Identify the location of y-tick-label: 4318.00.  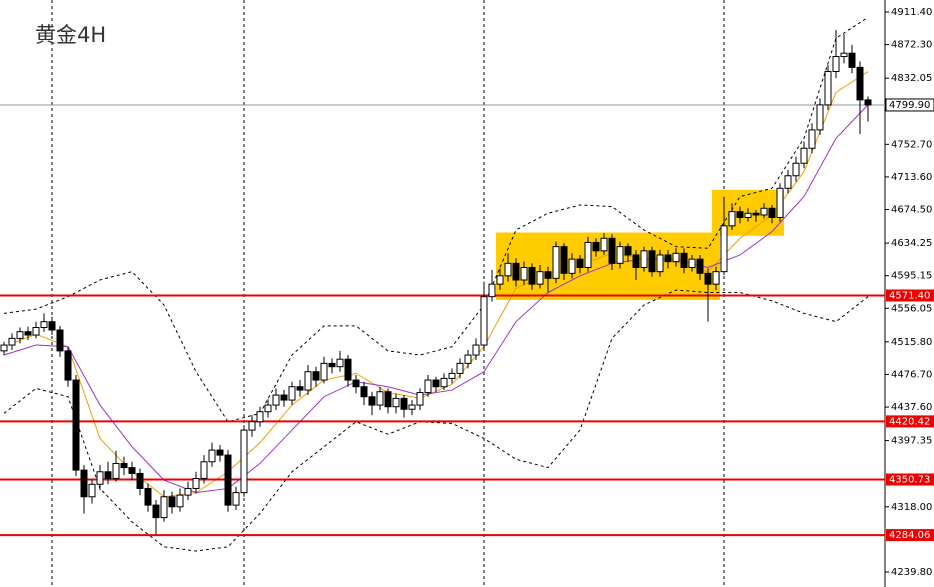
(911, 507).